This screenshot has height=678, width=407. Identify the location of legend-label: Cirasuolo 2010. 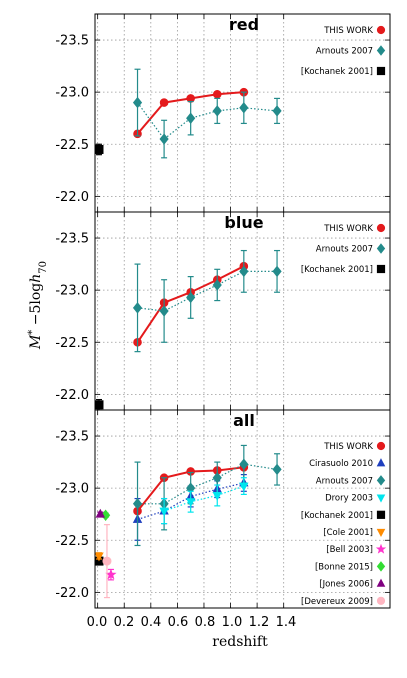
(341, 464).